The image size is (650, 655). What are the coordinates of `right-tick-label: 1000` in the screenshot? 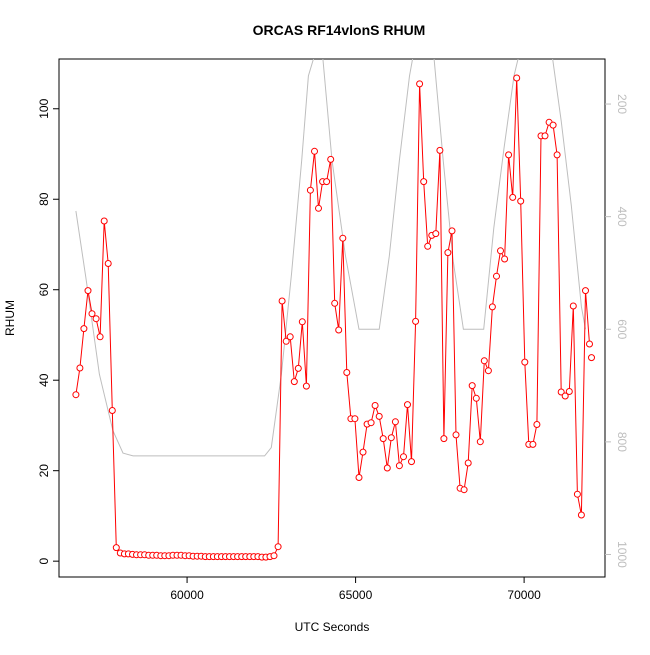 It's located at (622, 554).